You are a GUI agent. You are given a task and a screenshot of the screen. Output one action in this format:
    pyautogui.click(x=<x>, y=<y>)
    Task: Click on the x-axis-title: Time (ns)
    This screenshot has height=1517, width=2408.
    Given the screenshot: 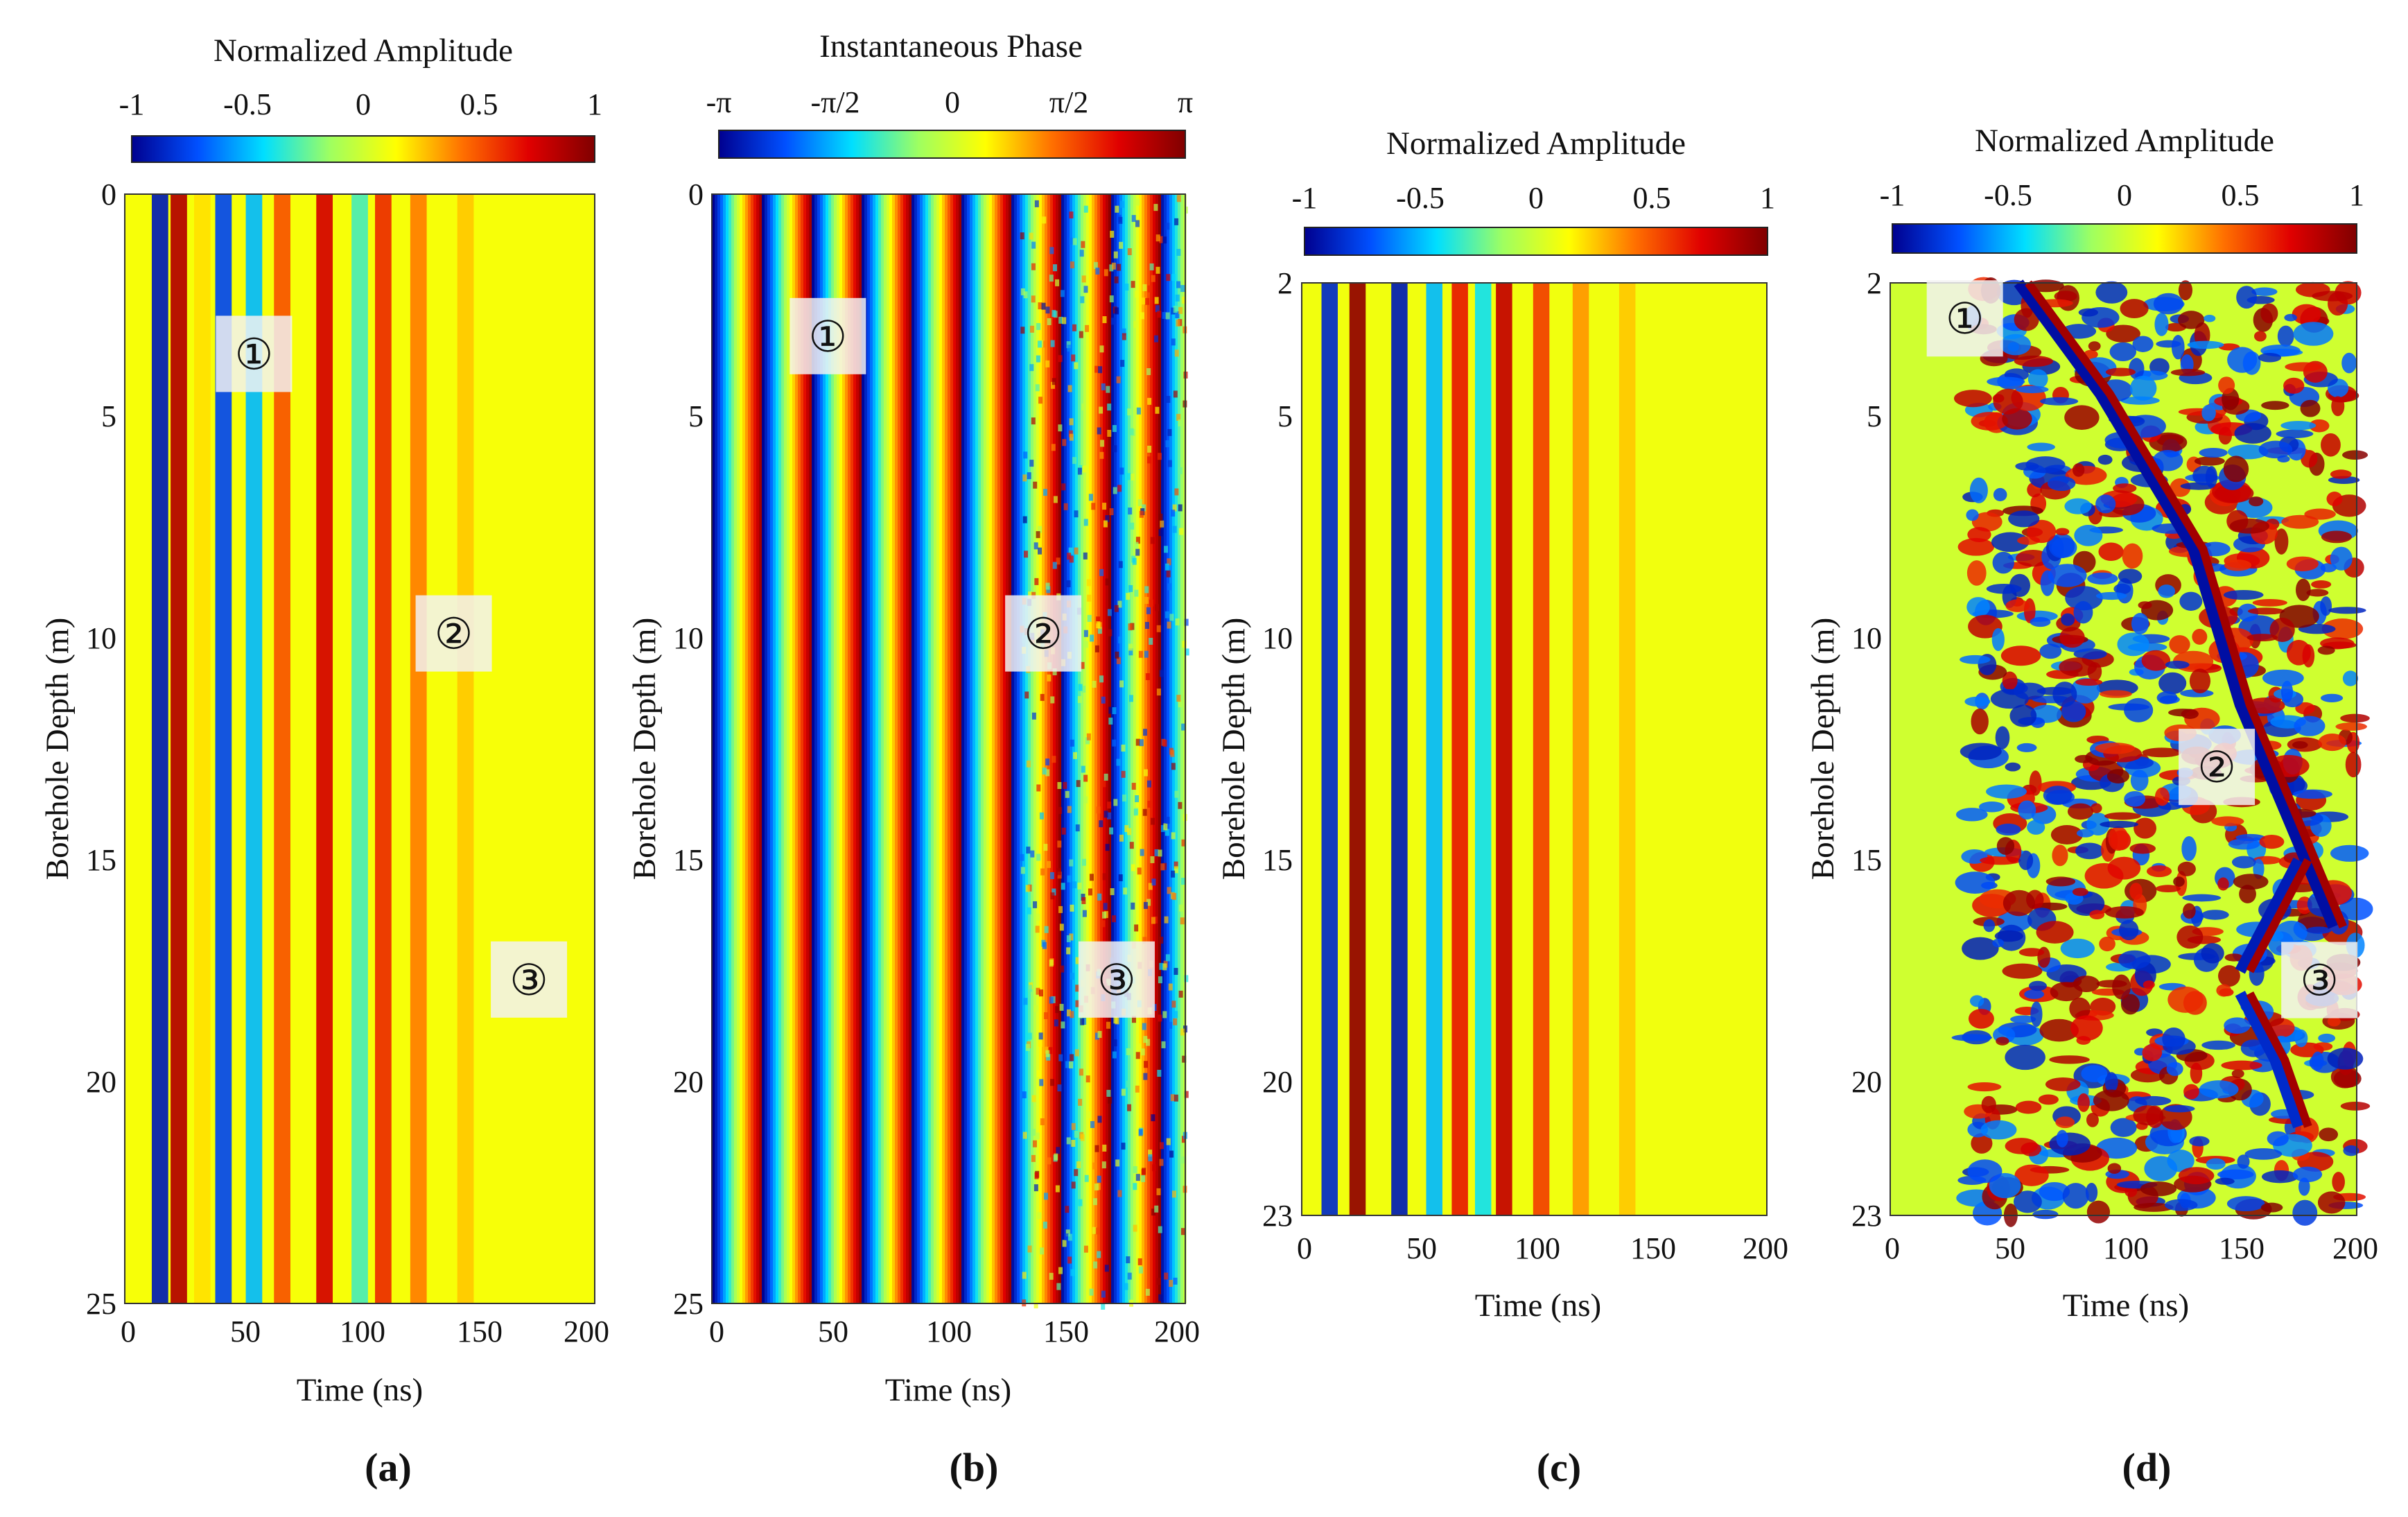 What is the action you would take?
    pyautogui.click(x=2126, y=1306)
    